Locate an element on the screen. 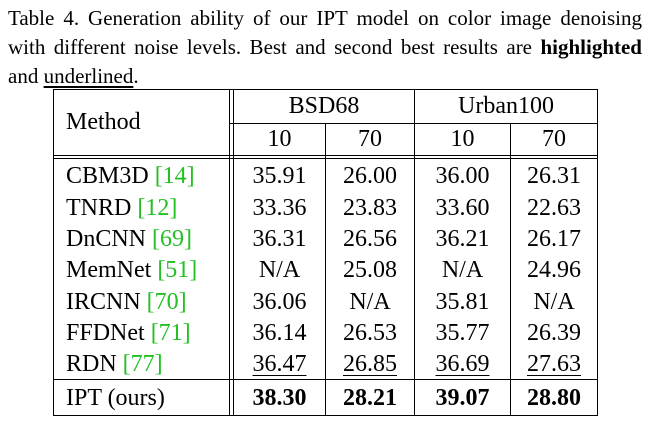  method-label: FFDNet is located at coordinates (105, 333).